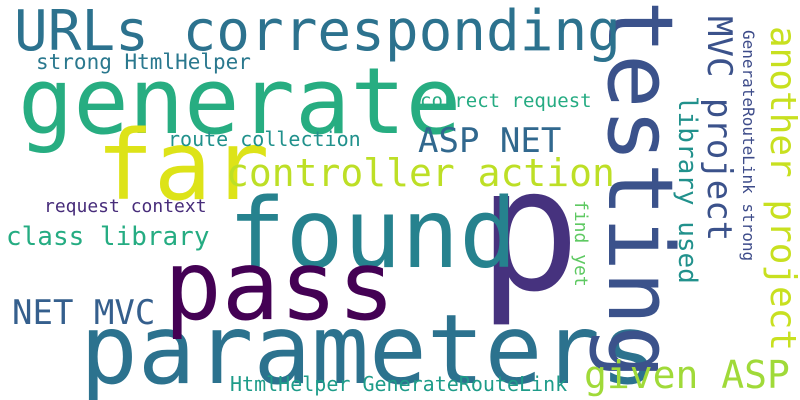 Image resolution: width=800 pixels, height=400 pixels. Describe the element at coordinates (317, 32) in the screenshot. I see `word-urls-corresponding: URLs corresponding` at that location.